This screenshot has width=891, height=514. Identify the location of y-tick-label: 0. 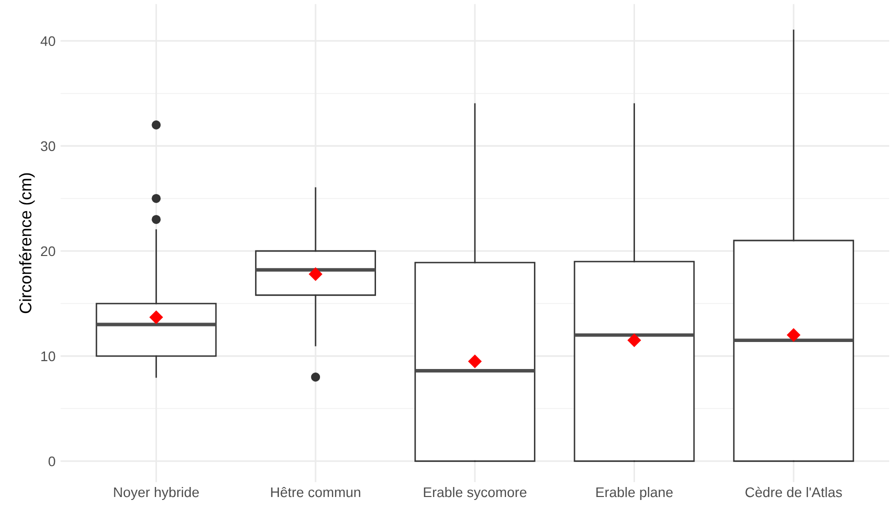
(52, 461).